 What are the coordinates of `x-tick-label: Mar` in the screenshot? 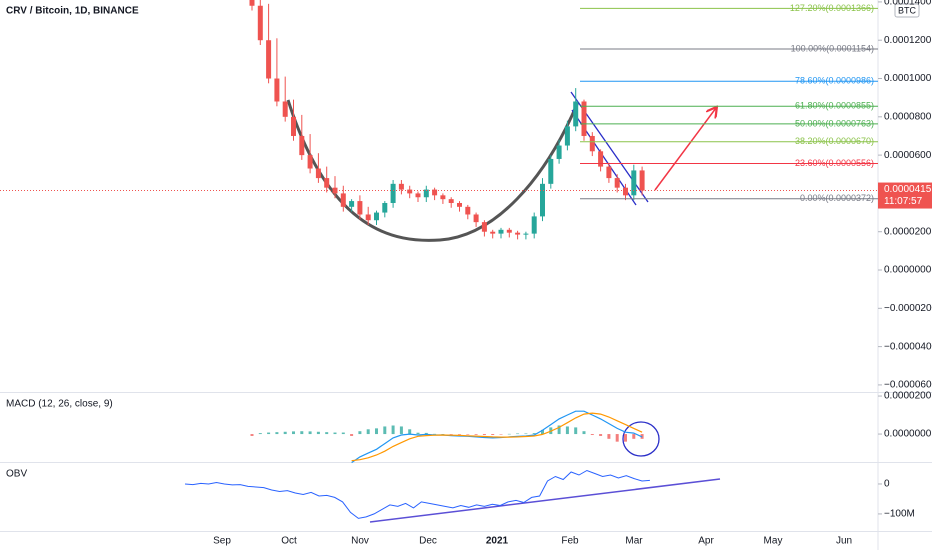 It's located at (634, 541).